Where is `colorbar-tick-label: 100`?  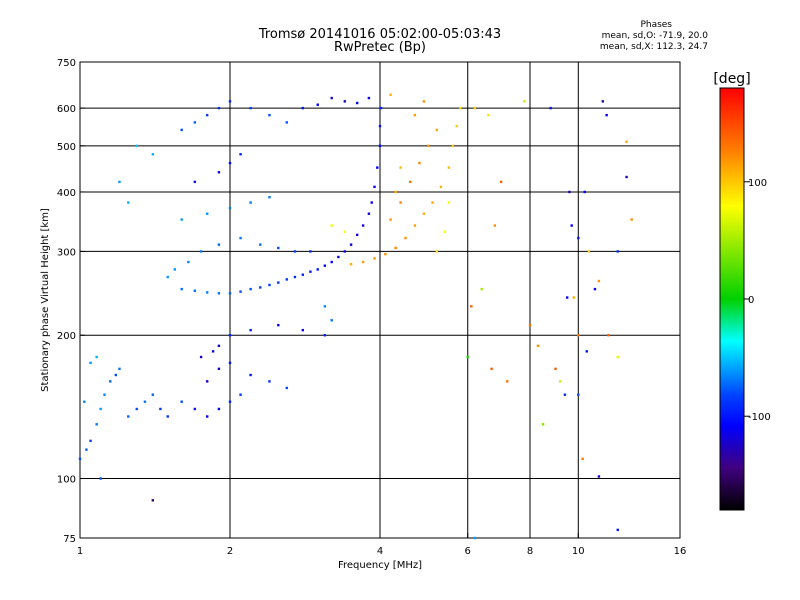 colorbar-tick-label: 100 is located at coordinates (757, 183).